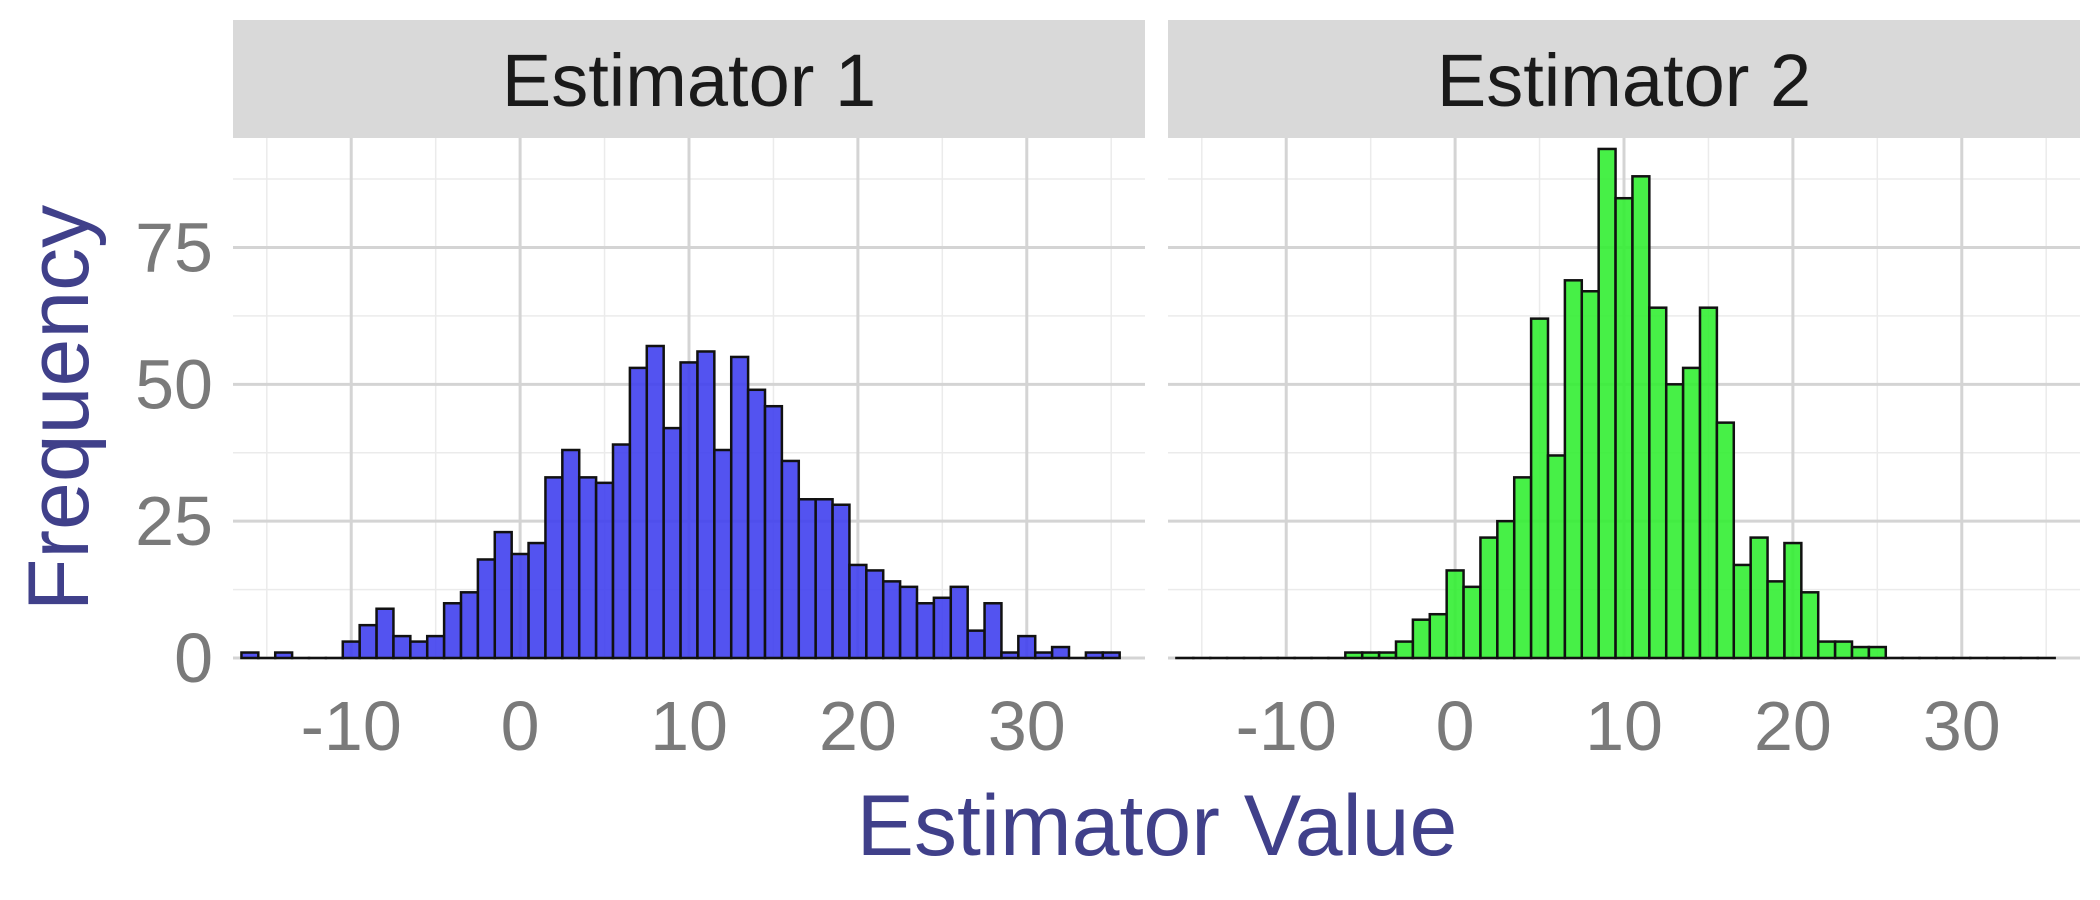 This screenshot has height=900, width=2100. I want to click on y-tick-label: 25, so click(174, 521).